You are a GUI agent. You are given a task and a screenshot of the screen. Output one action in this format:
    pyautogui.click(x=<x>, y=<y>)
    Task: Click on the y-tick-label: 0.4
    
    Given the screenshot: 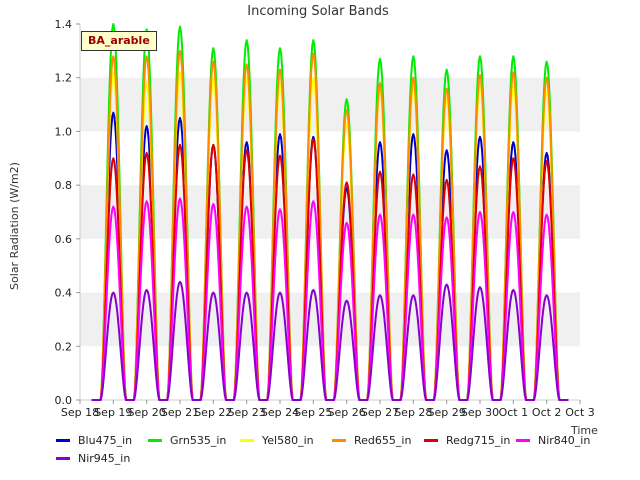 What is the action you would take?
    pyautogui.click(x=64, y=293)
    